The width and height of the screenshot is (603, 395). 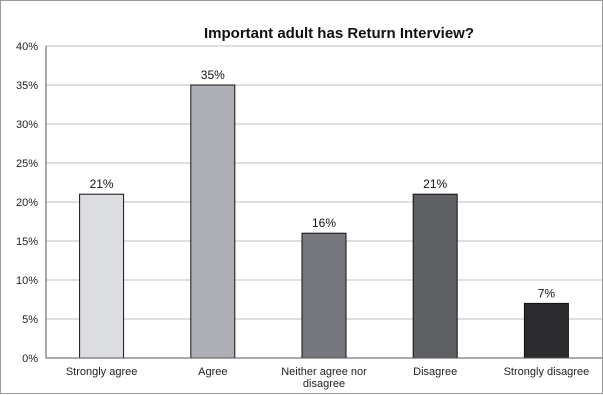 What do you see at coordinates (212, 372) in the screenshot?
I see `x-tick-label: Agree` at bounding box center [212, 372].